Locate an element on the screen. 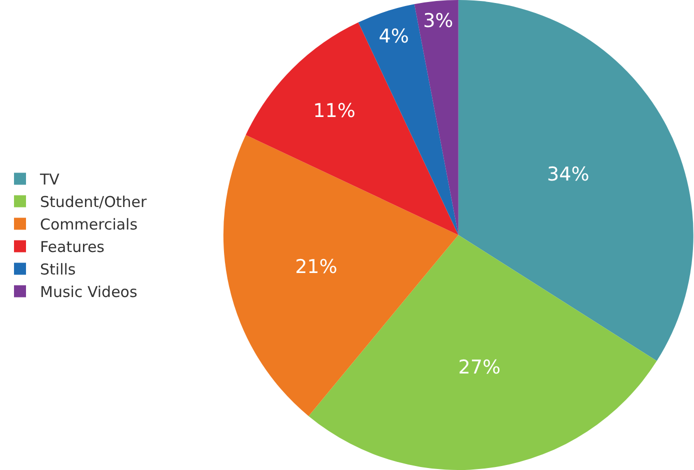  data-label: 3% is located at coordinates (438, 21).